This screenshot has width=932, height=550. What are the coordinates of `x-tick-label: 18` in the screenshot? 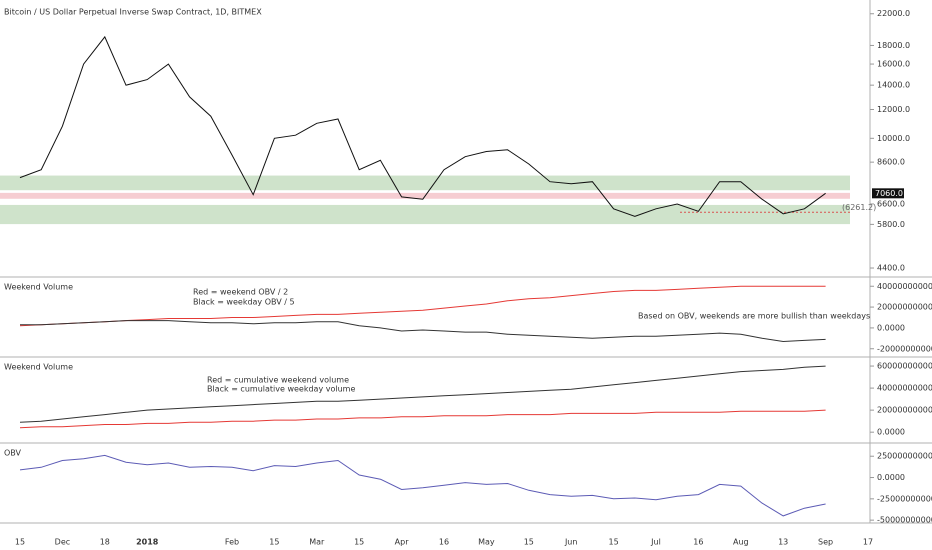 It's located at (105, 542).